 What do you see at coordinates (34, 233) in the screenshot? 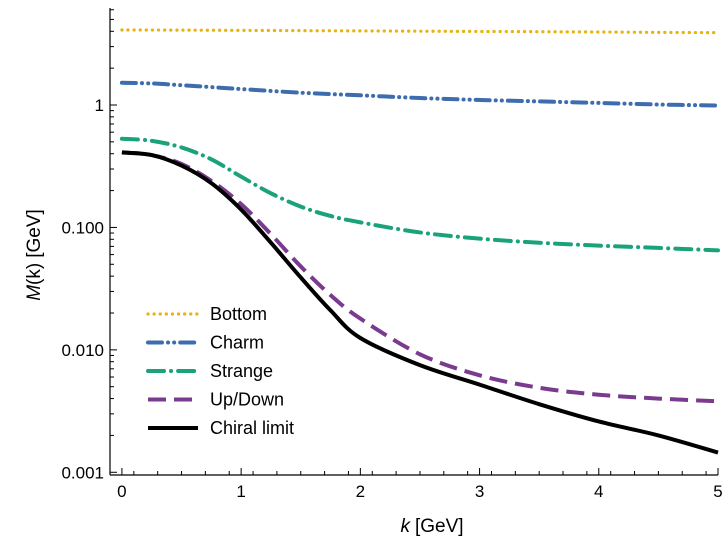
I see `y-axis-unit: [GeV]` at bounding box center [34, 233].